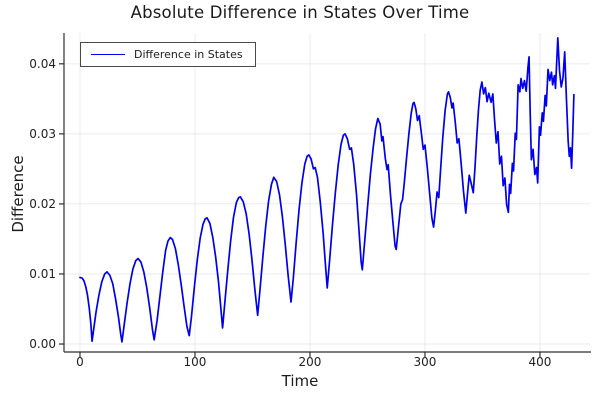  Describe the element at coordinates (108, 54) in the screenshot. I see `legend-line-sample-icon` at that location.